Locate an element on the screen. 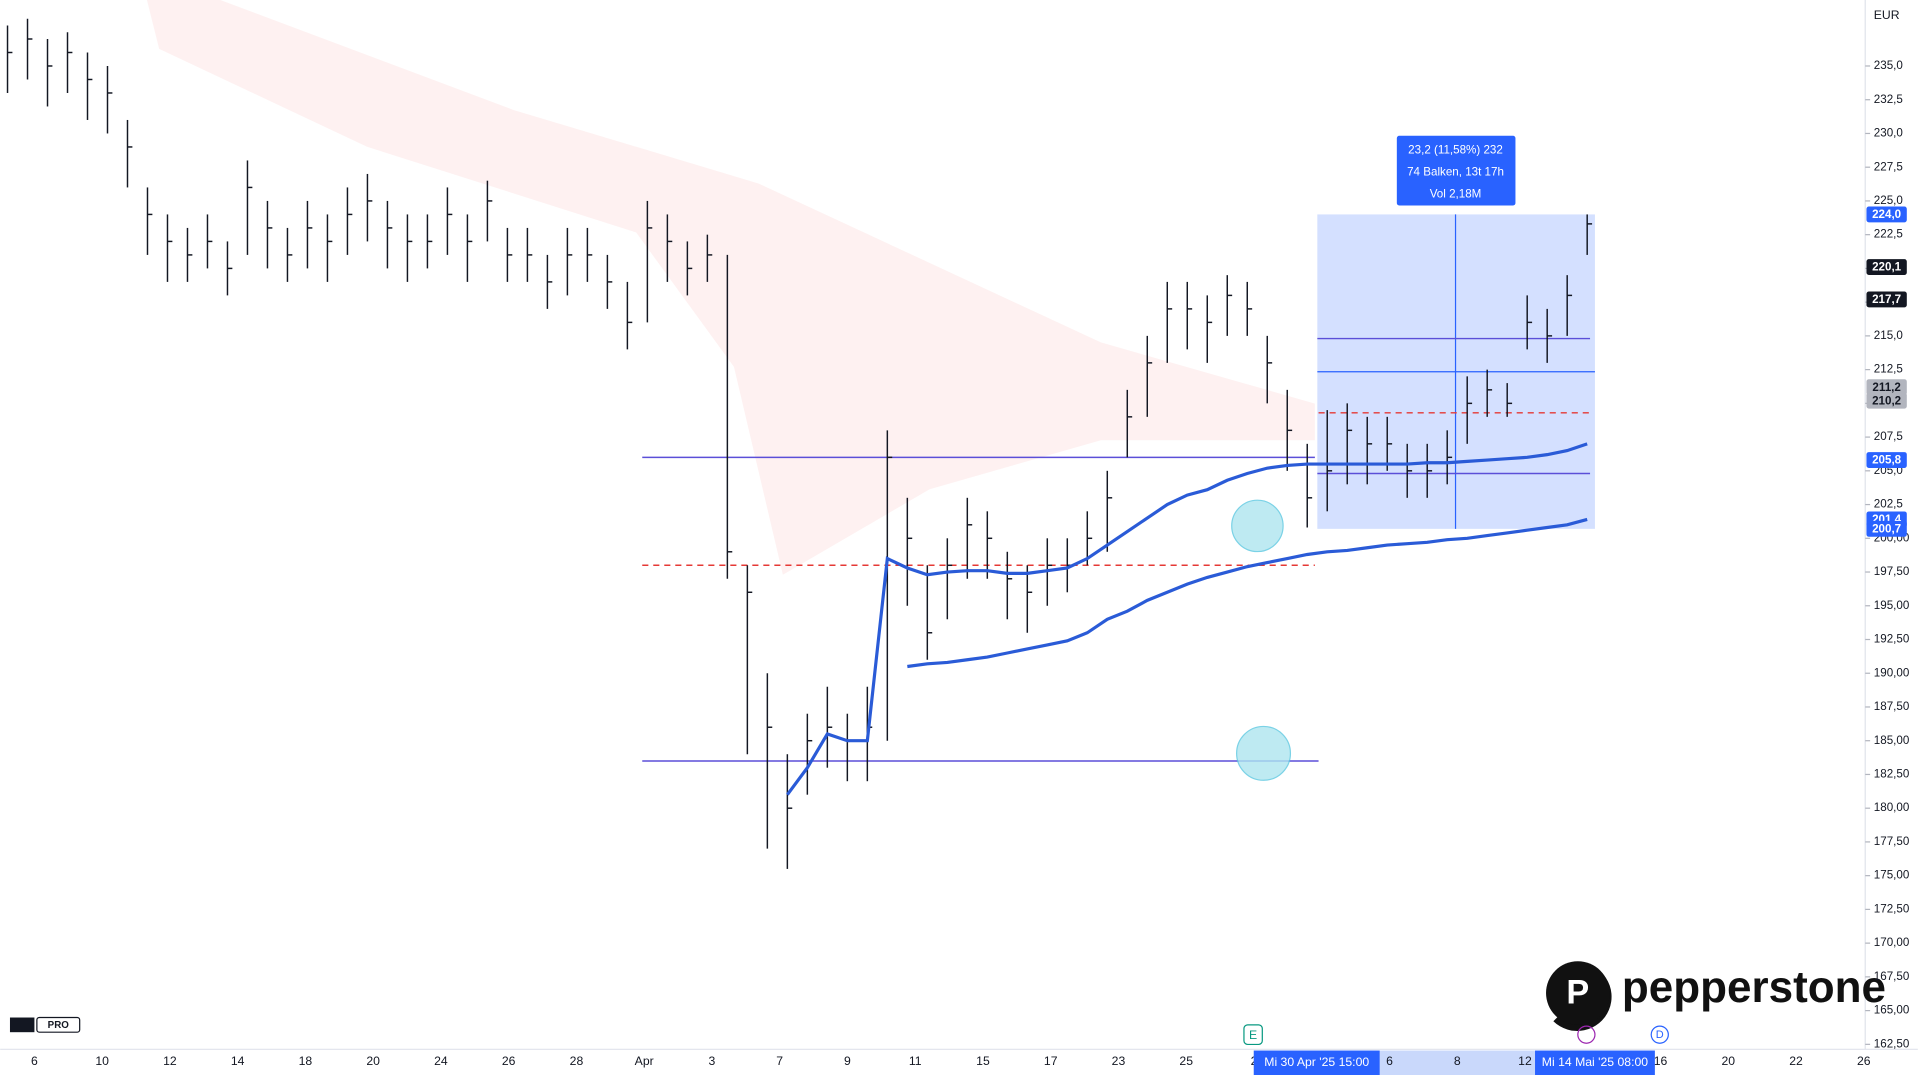  y-tick-label: 175,00 is located at coordinates (1892, 875).